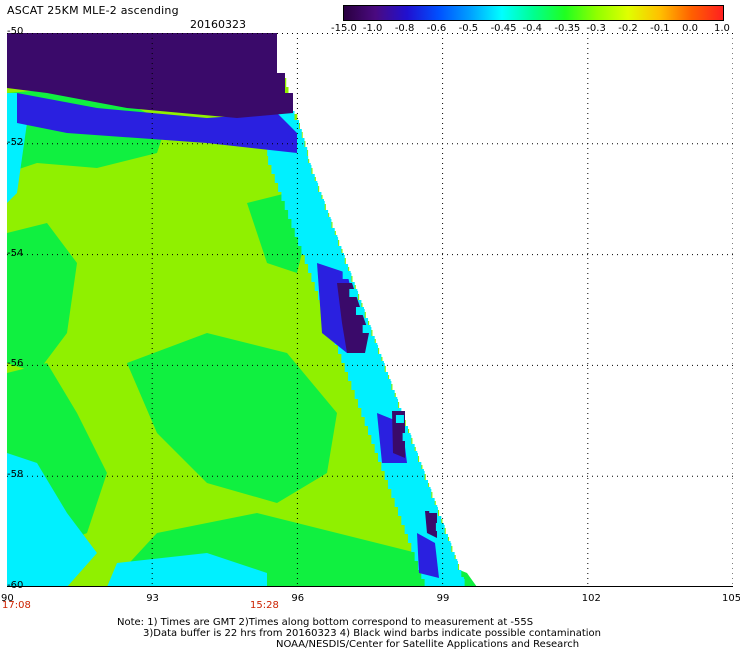 Image resolution: width=740 pixels, height=650 pixels. What do you see at coordinates (690, 28) in the screenshot?
I see `colorbar-tick-label: 0.0` at bounding box center [690, 28].